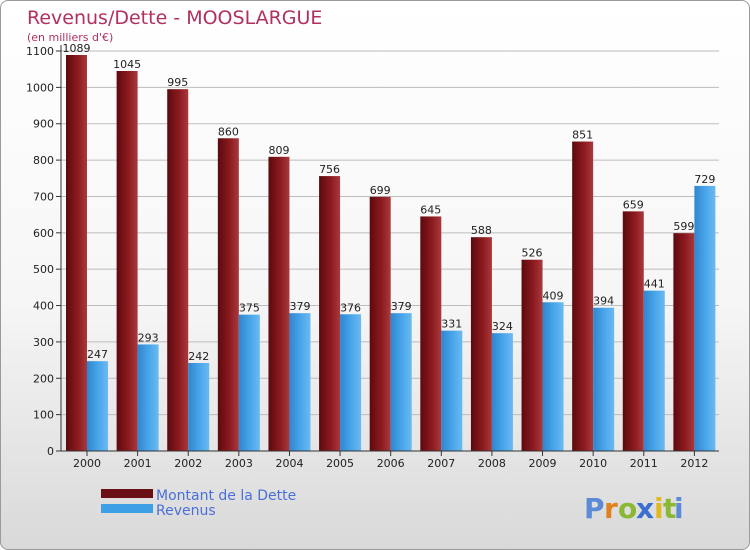 This screenshot has height=550, width=750. What do you see at coordinates (391, 463) in the screenshot?
I see `x-tick-label: 2006` at bounding box center [391, 463].